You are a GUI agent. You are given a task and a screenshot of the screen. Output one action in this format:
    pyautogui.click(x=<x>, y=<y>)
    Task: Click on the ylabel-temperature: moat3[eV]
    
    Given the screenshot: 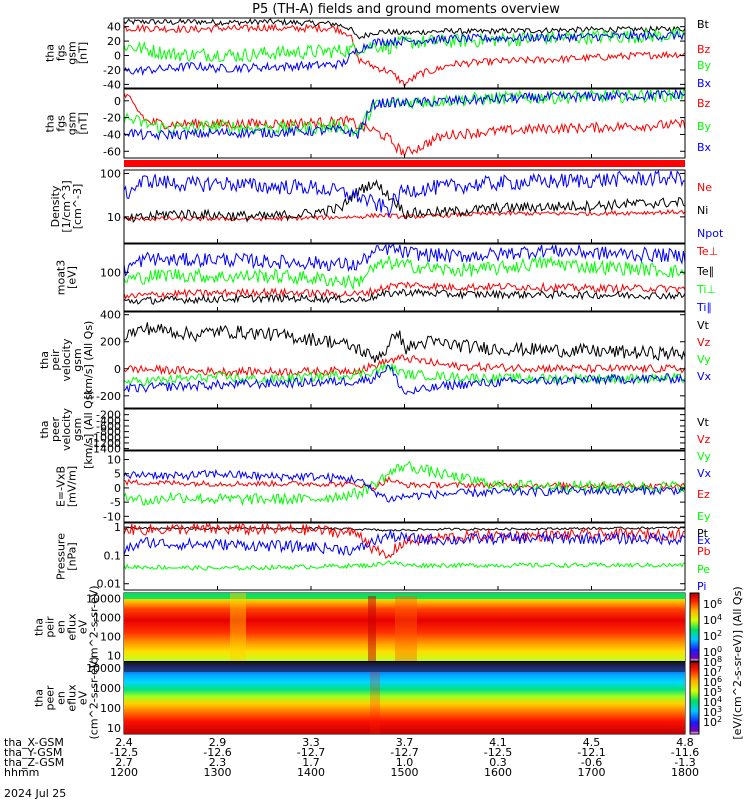 What is the action you would take?
    pyautogui.click(x=67, y=278)
    